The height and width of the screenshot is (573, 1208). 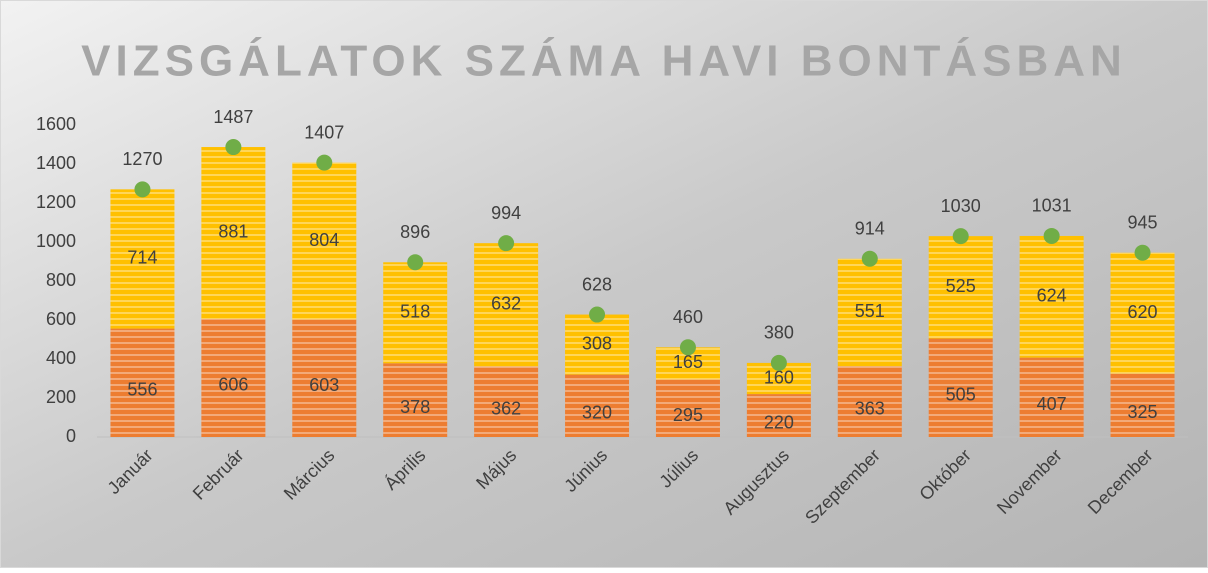 I want to click on total-label: 628, so click(x=597, y=284).